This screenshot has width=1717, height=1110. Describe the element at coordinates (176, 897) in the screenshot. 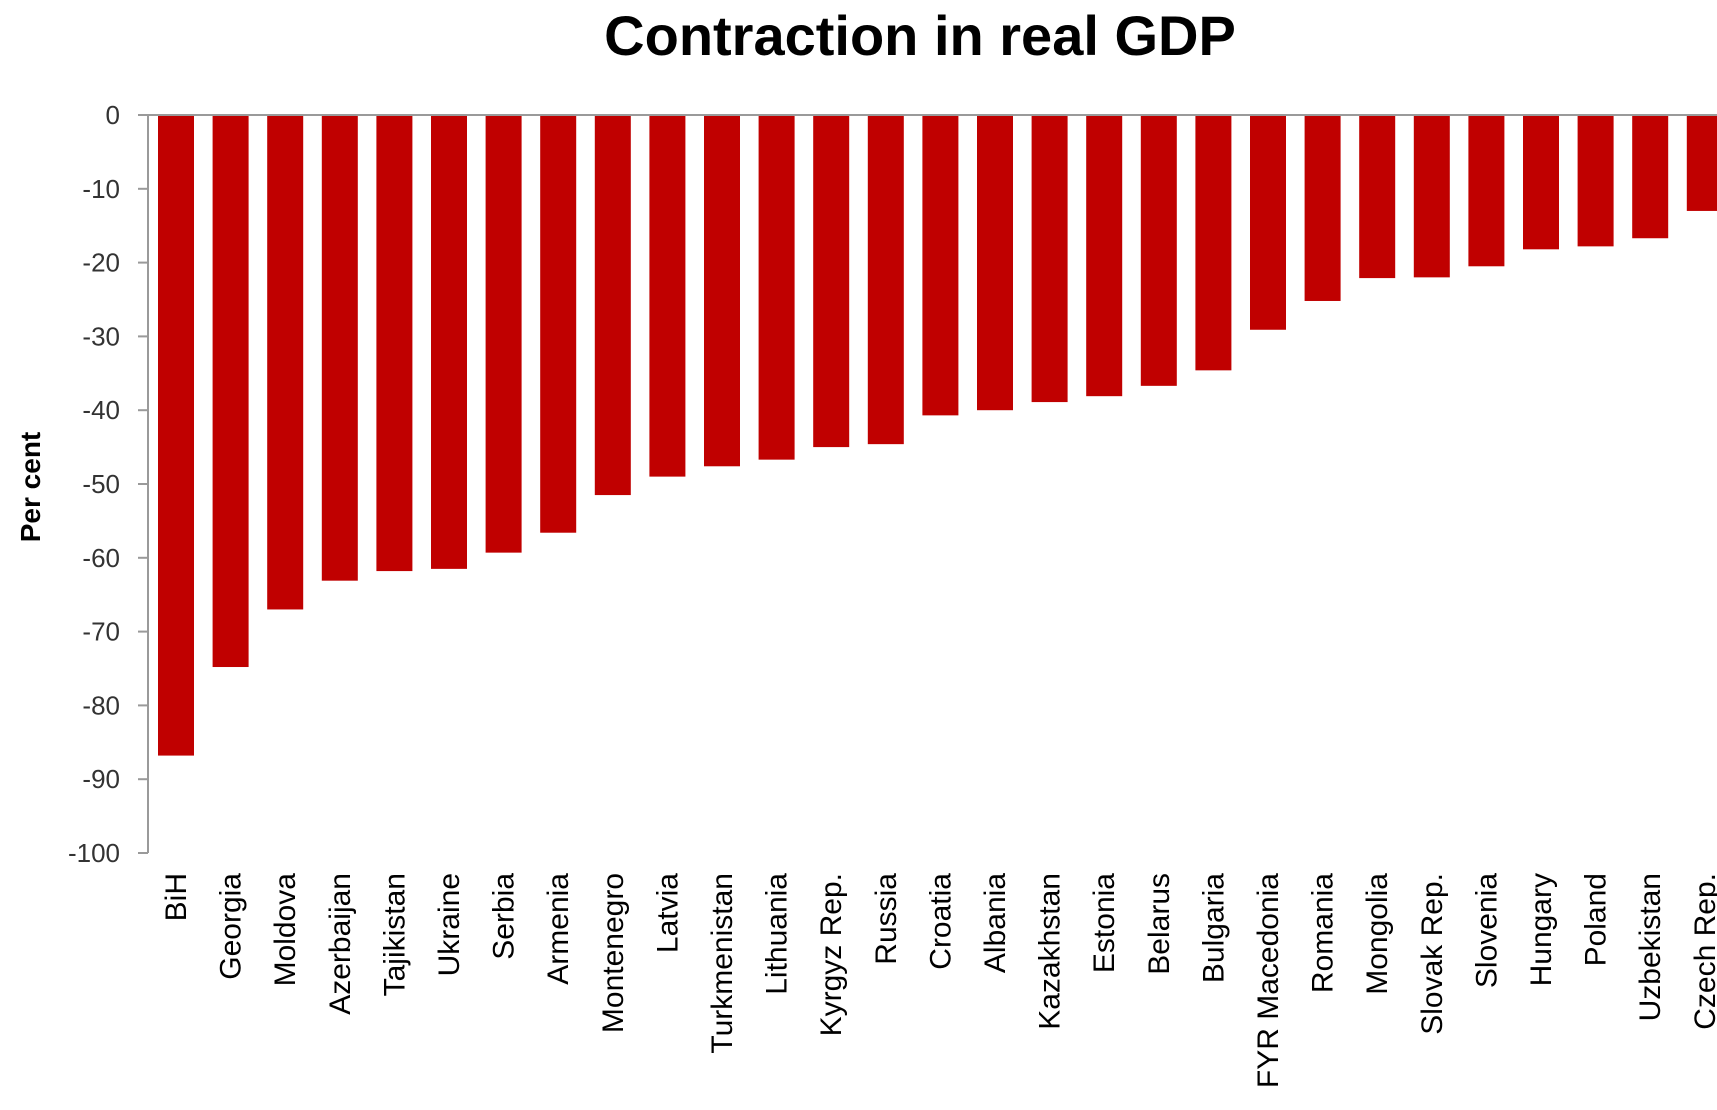

I see `category-label: BiH` at that location.